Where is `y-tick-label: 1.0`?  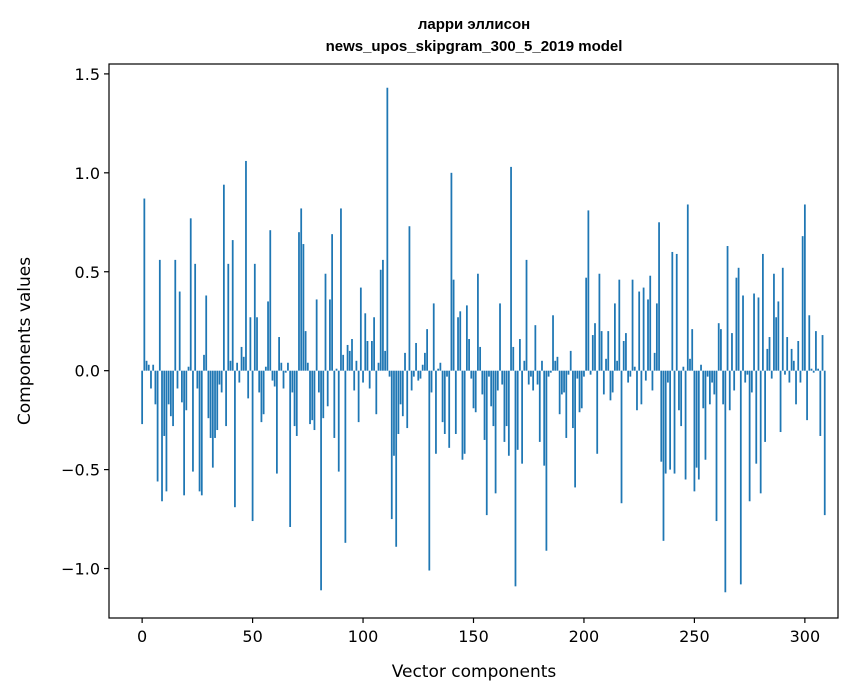 y-tick-label: 1.0 is located at coordinates (87, 173).